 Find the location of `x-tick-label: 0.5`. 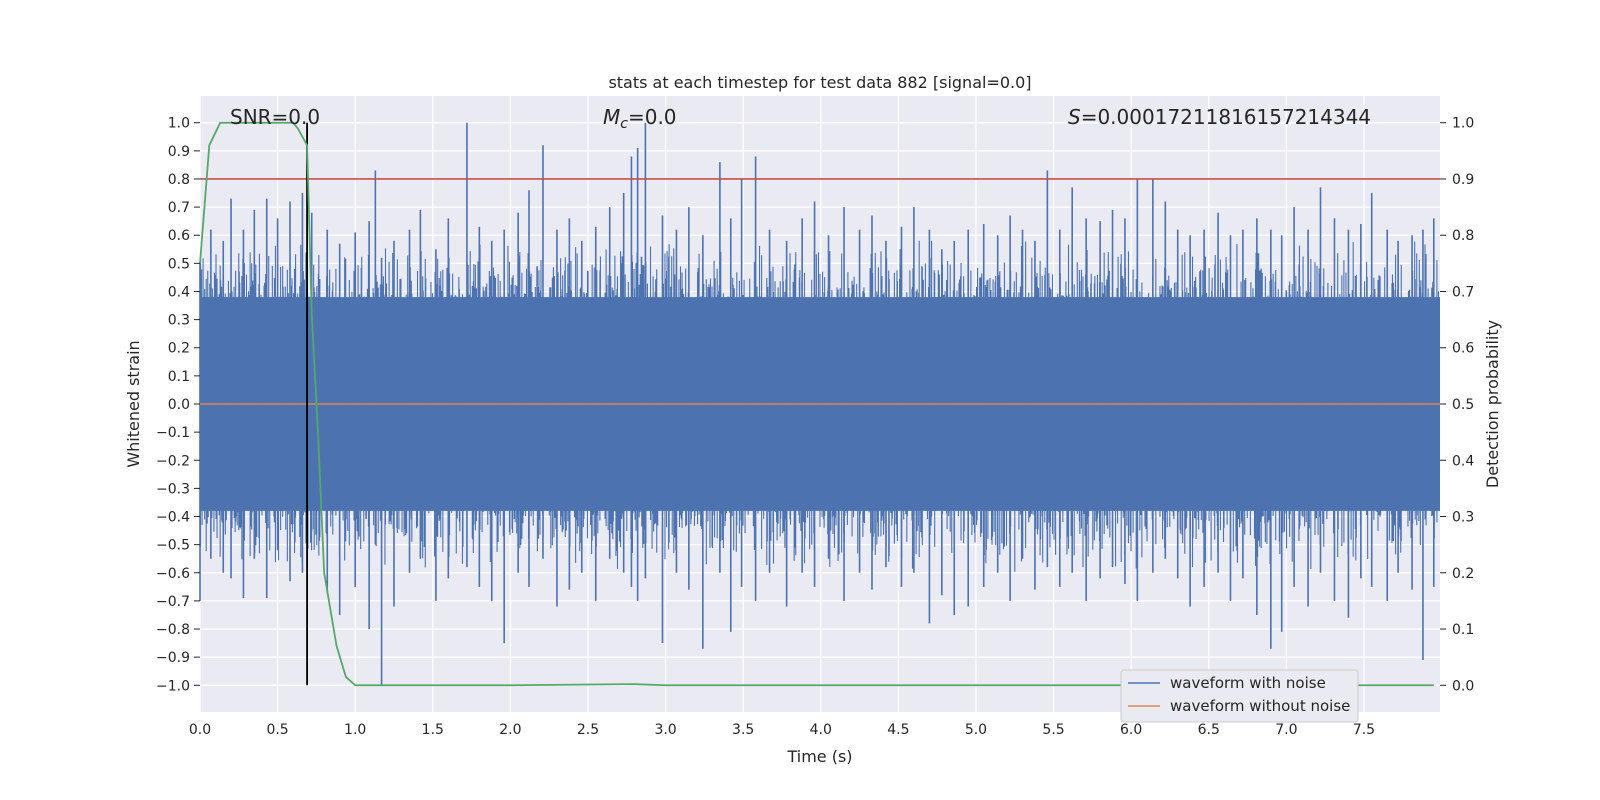

x-tick-label: 0.5 is located at coordinates (277, 730).